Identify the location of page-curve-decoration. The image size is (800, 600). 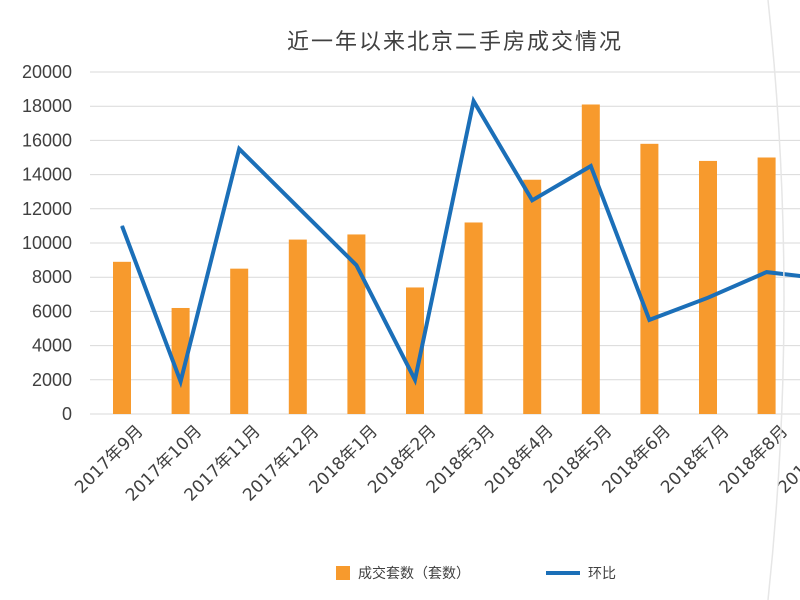
(776, 300).